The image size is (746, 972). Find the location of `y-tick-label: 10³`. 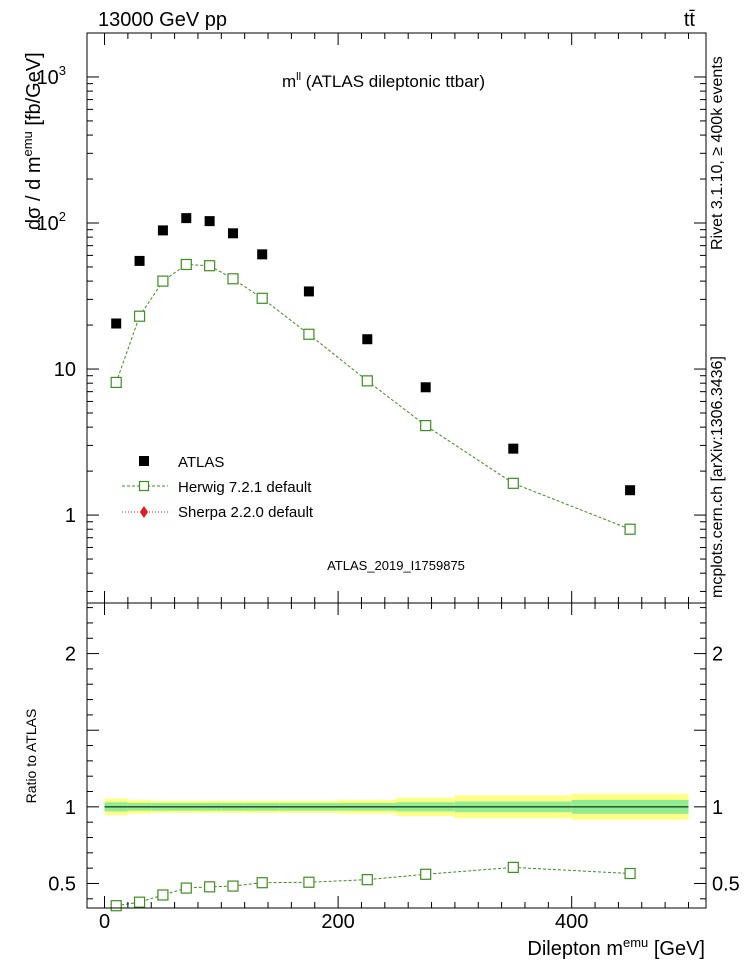

y-tick-label: 10³ is located at coordinates (51, 76).